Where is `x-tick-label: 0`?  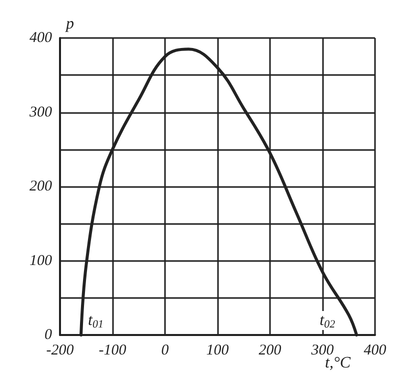 x-tick-label: 0 is located at coordinates (165, 350).